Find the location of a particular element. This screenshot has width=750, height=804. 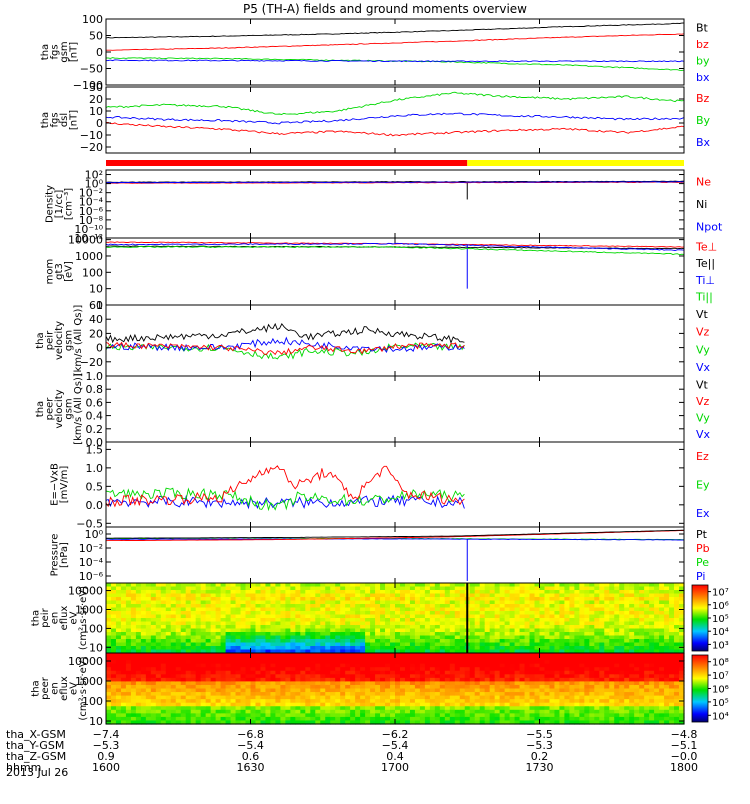

y-tick-label: 60 is located at coordinates (96, 305).